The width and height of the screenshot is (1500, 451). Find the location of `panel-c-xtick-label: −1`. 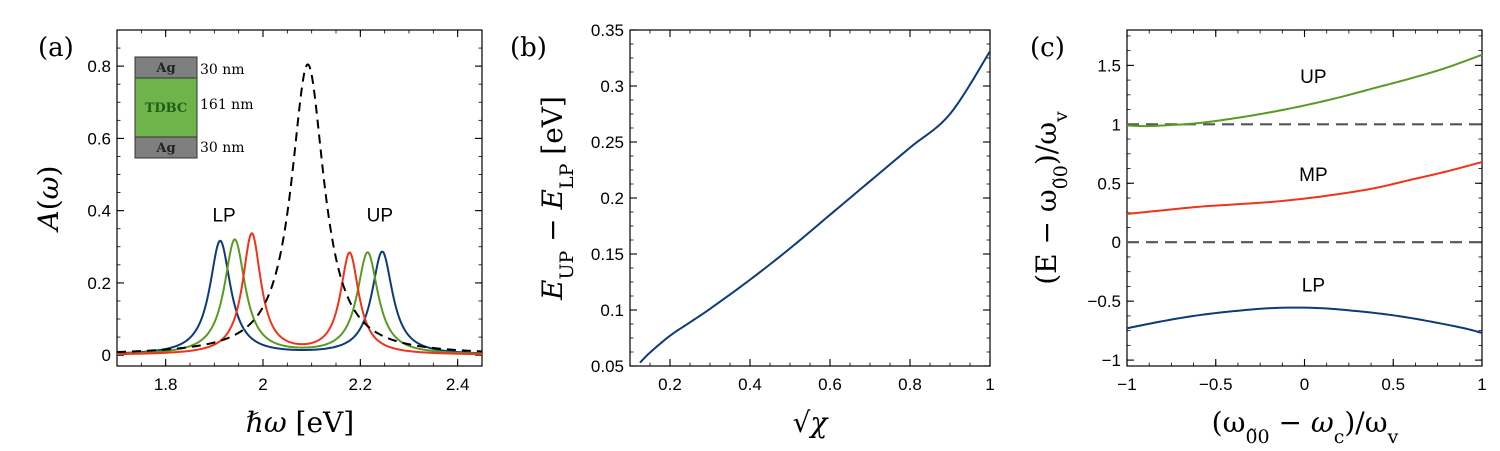

panel-c-xtick-label: −1 is located at coordinates (1126, 384).